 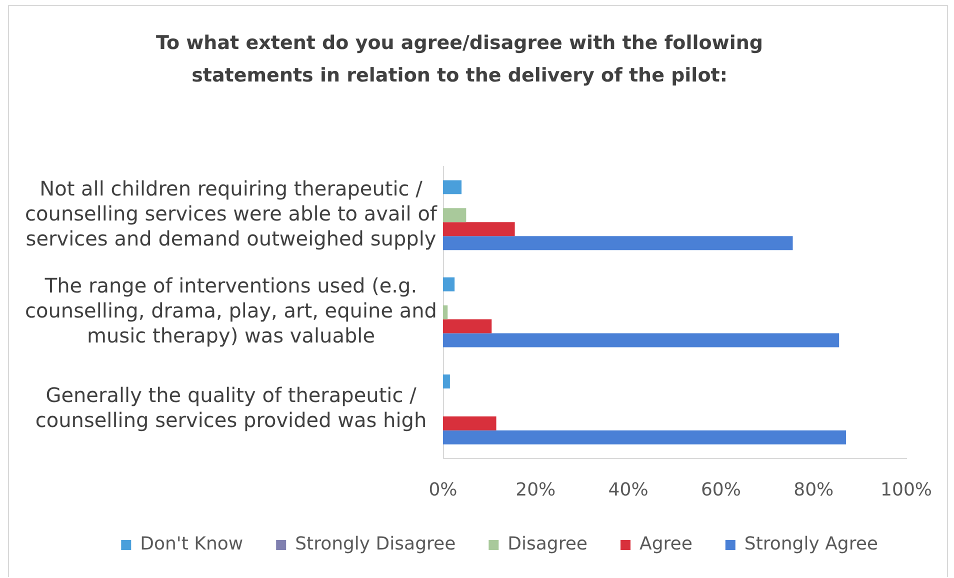 I want to click on y-tick-label: Generally the quality of therapeutic / counselling services provided was high, so click(x=231, y=407).